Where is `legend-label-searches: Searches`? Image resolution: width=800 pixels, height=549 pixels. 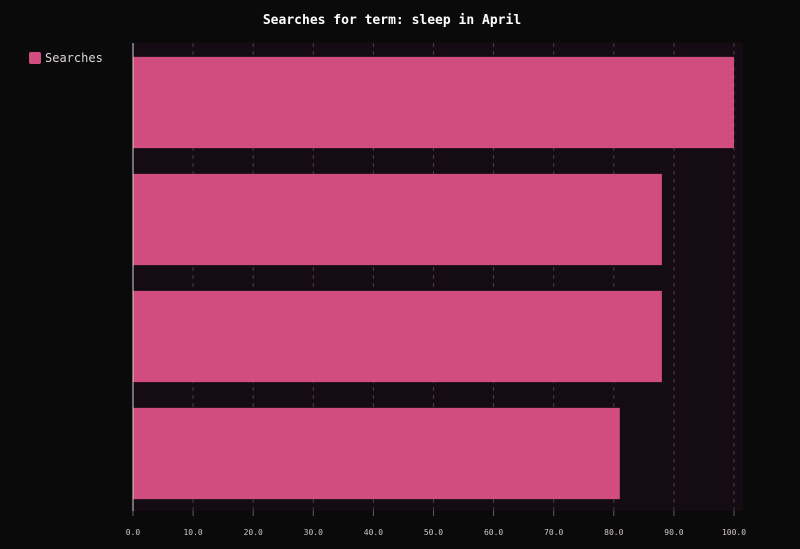
legend-label-searches: Searches is located at coordinates (74, 58).